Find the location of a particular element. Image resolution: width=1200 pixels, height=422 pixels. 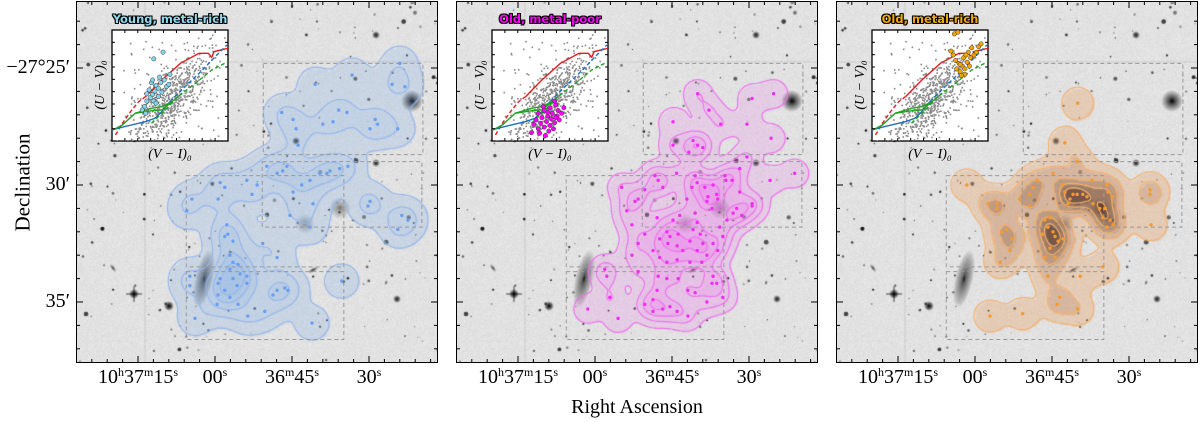

panel-title: Young, metal-rich is located at coordinates (170, 19).